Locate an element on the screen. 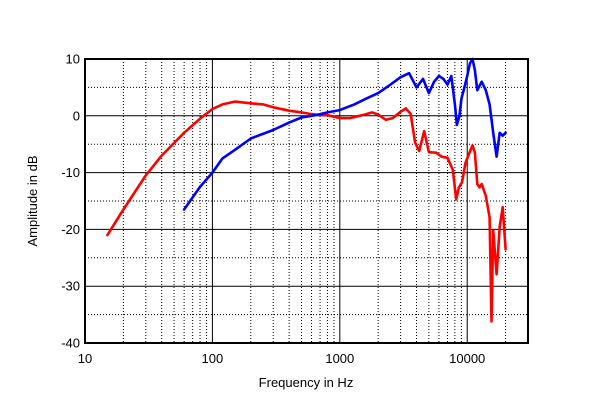 This screenshot has width=600, height=406. y-tick-label: 10 is located at coordinates (73, 59).